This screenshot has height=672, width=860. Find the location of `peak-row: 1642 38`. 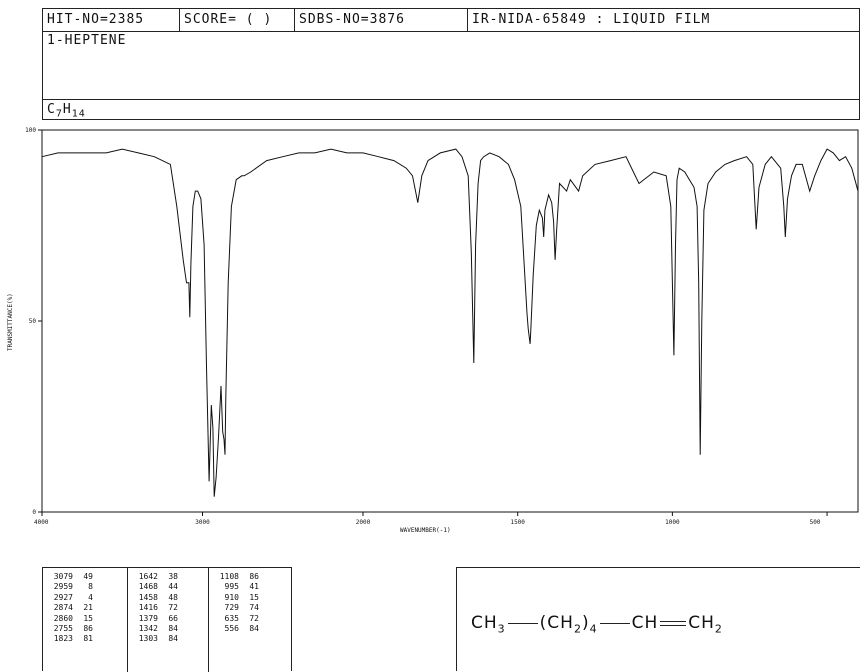

peak-row: 1642 38 is located at coordinates (155, 577).